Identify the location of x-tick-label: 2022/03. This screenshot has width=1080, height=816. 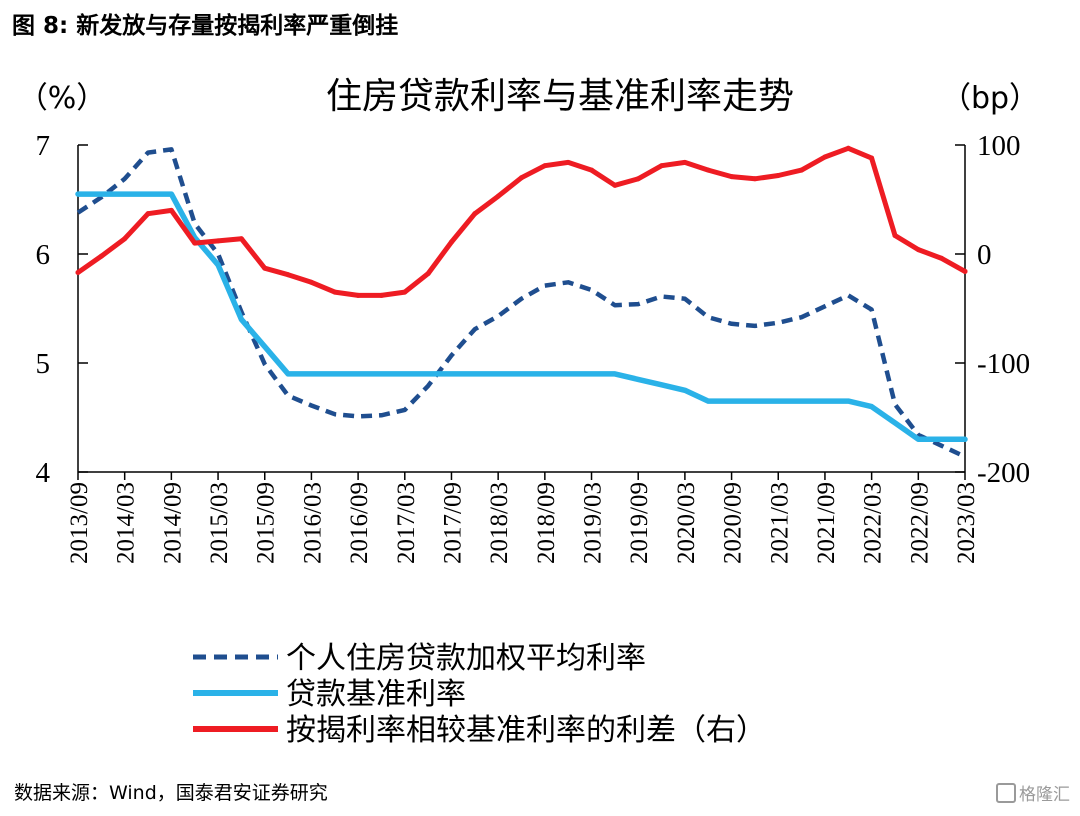
(873, 523).